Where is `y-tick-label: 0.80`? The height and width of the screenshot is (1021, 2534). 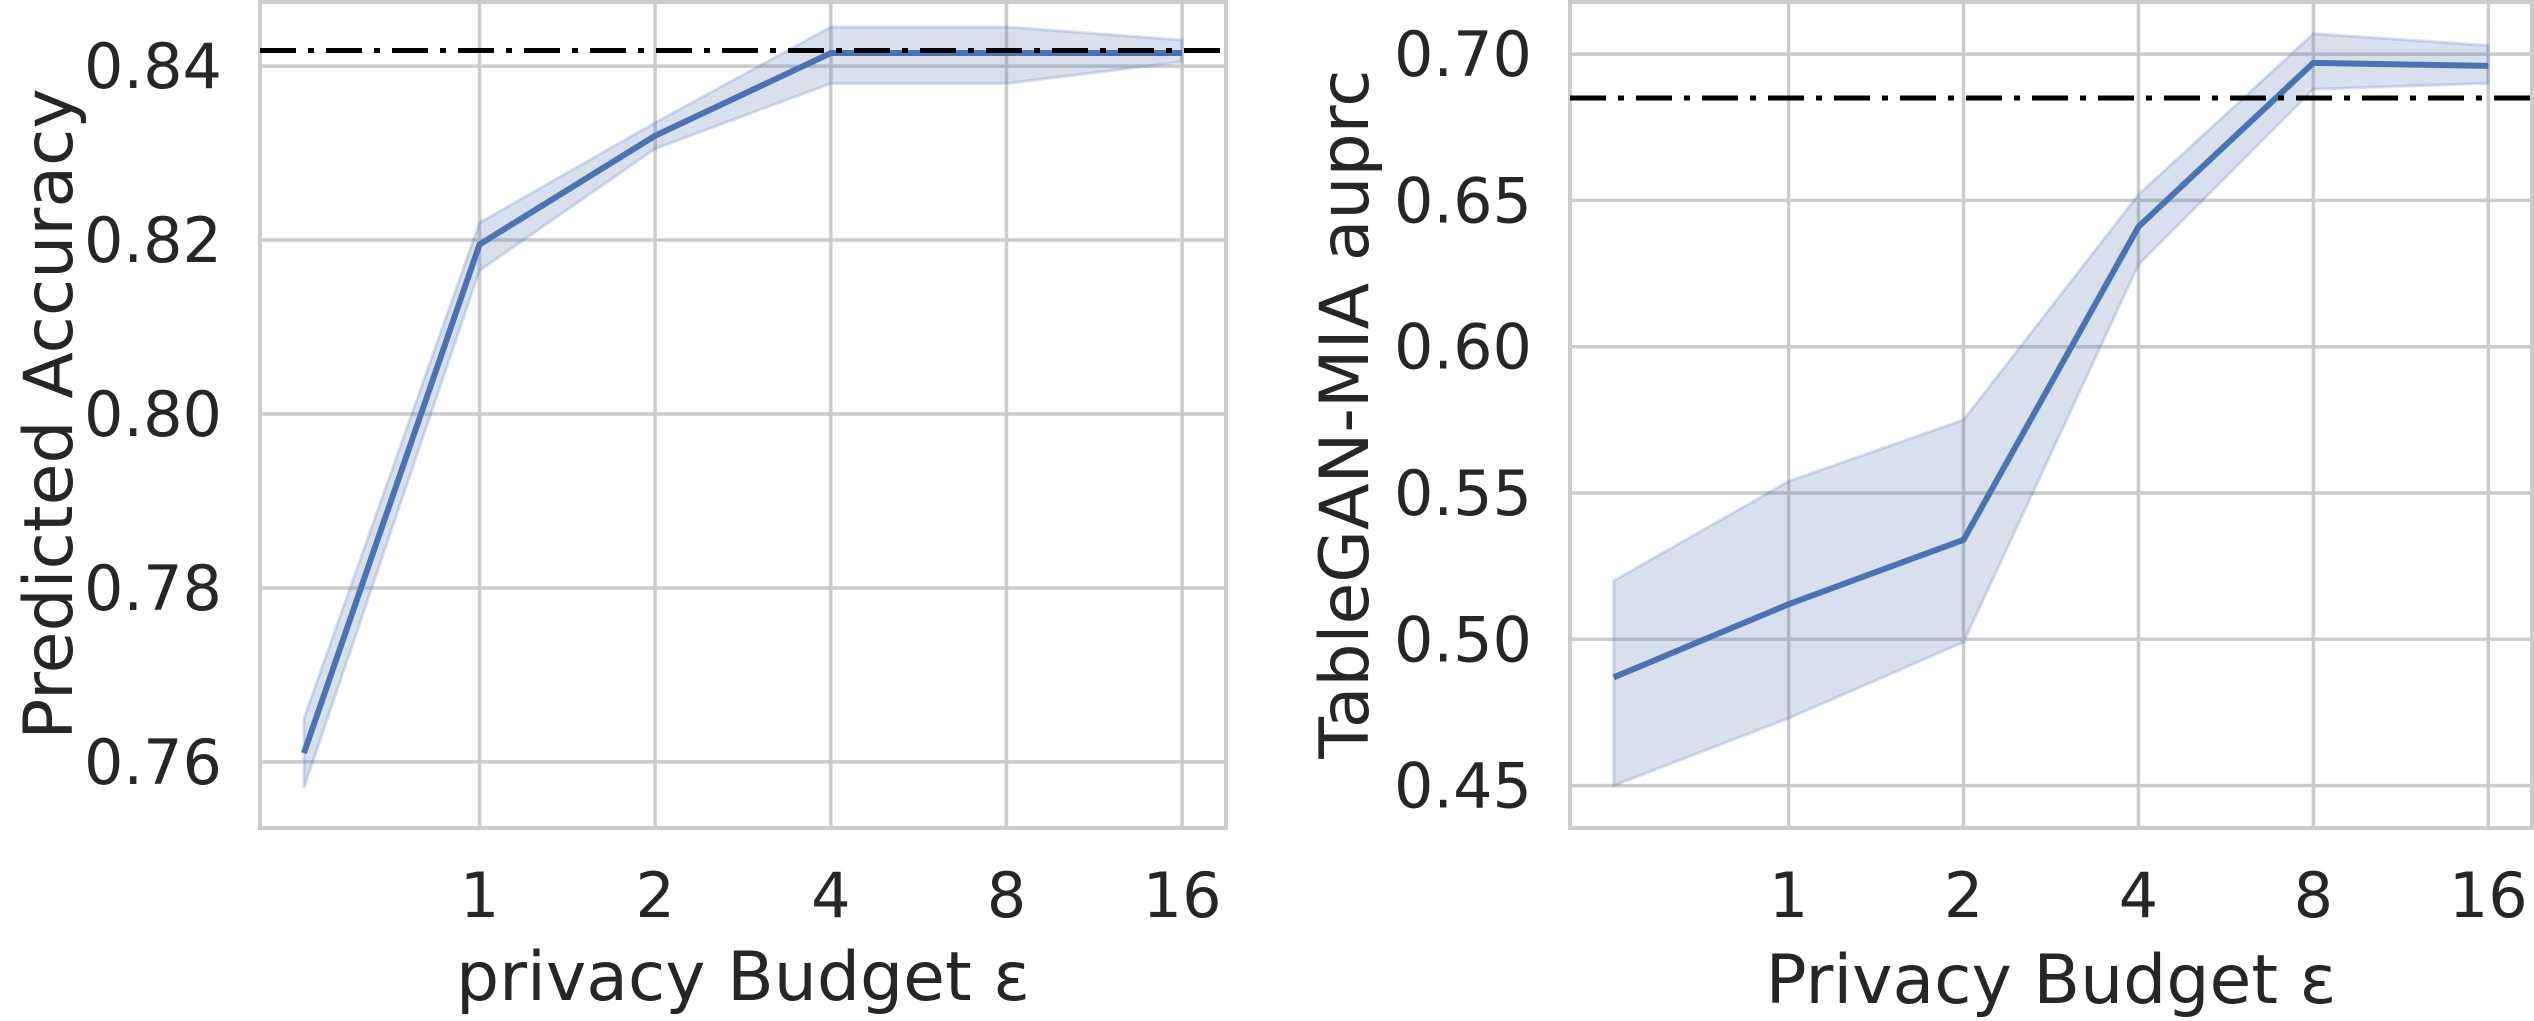 y-tick-label: 0.80 is located at coordinates (153, 414).